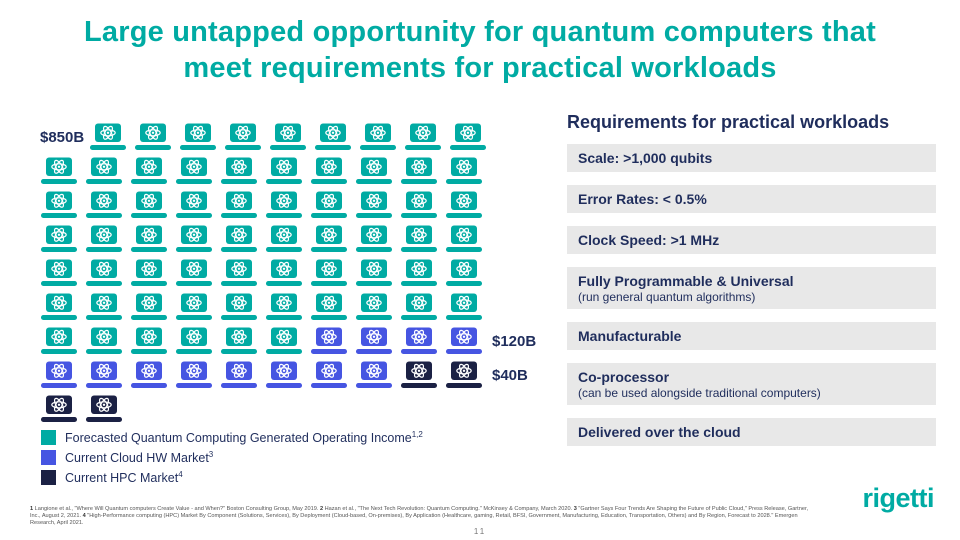  I want to click on footnote-number: 2, so click(322, 509).